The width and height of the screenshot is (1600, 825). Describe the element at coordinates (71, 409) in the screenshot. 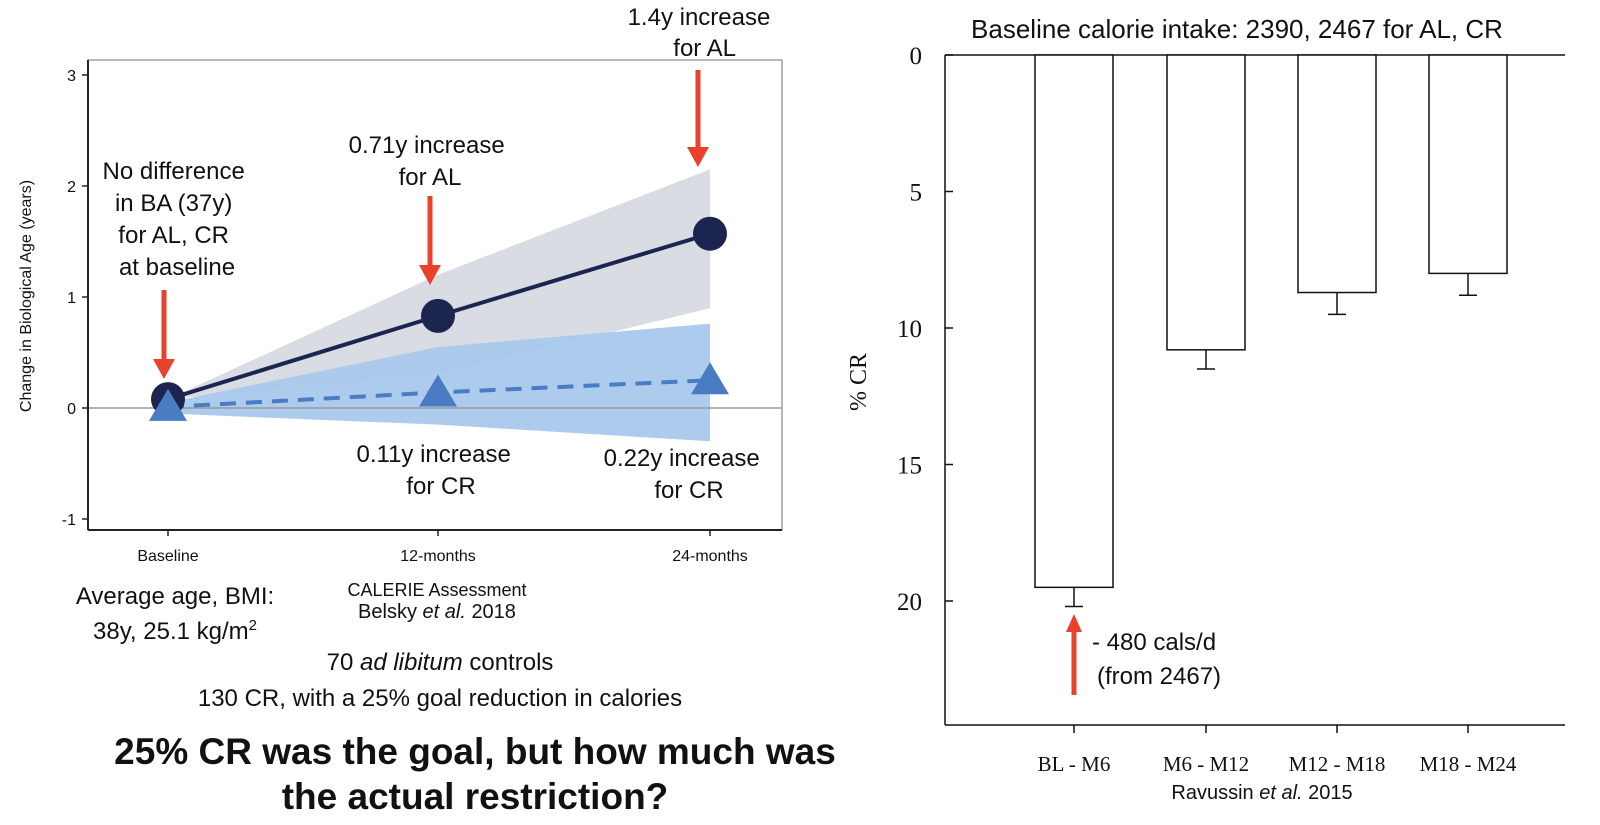

I see `left-y-tick-label: 0` at that location.